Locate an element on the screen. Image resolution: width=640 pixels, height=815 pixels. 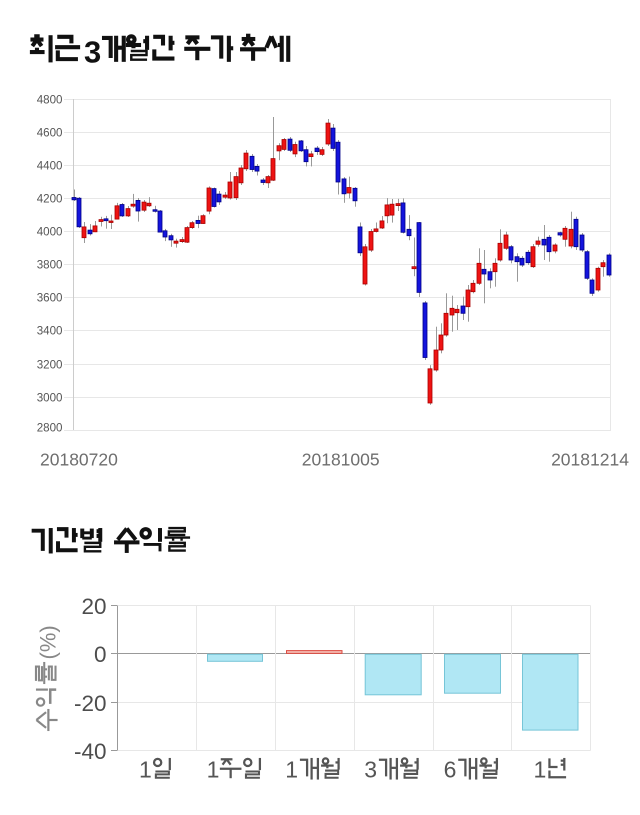
svg-text: 4000 is located at coordinates (50, 232).